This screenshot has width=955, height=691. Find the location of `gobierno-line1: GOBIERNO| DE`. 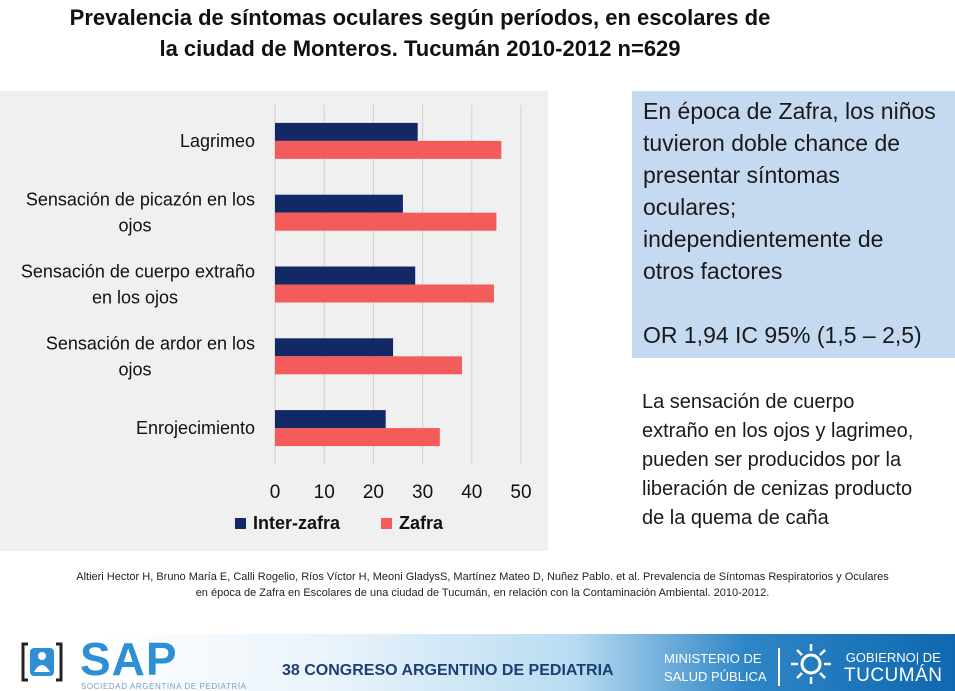

gobierno-line1: GOBIERNO| DE is located at coordinates (893, 657).